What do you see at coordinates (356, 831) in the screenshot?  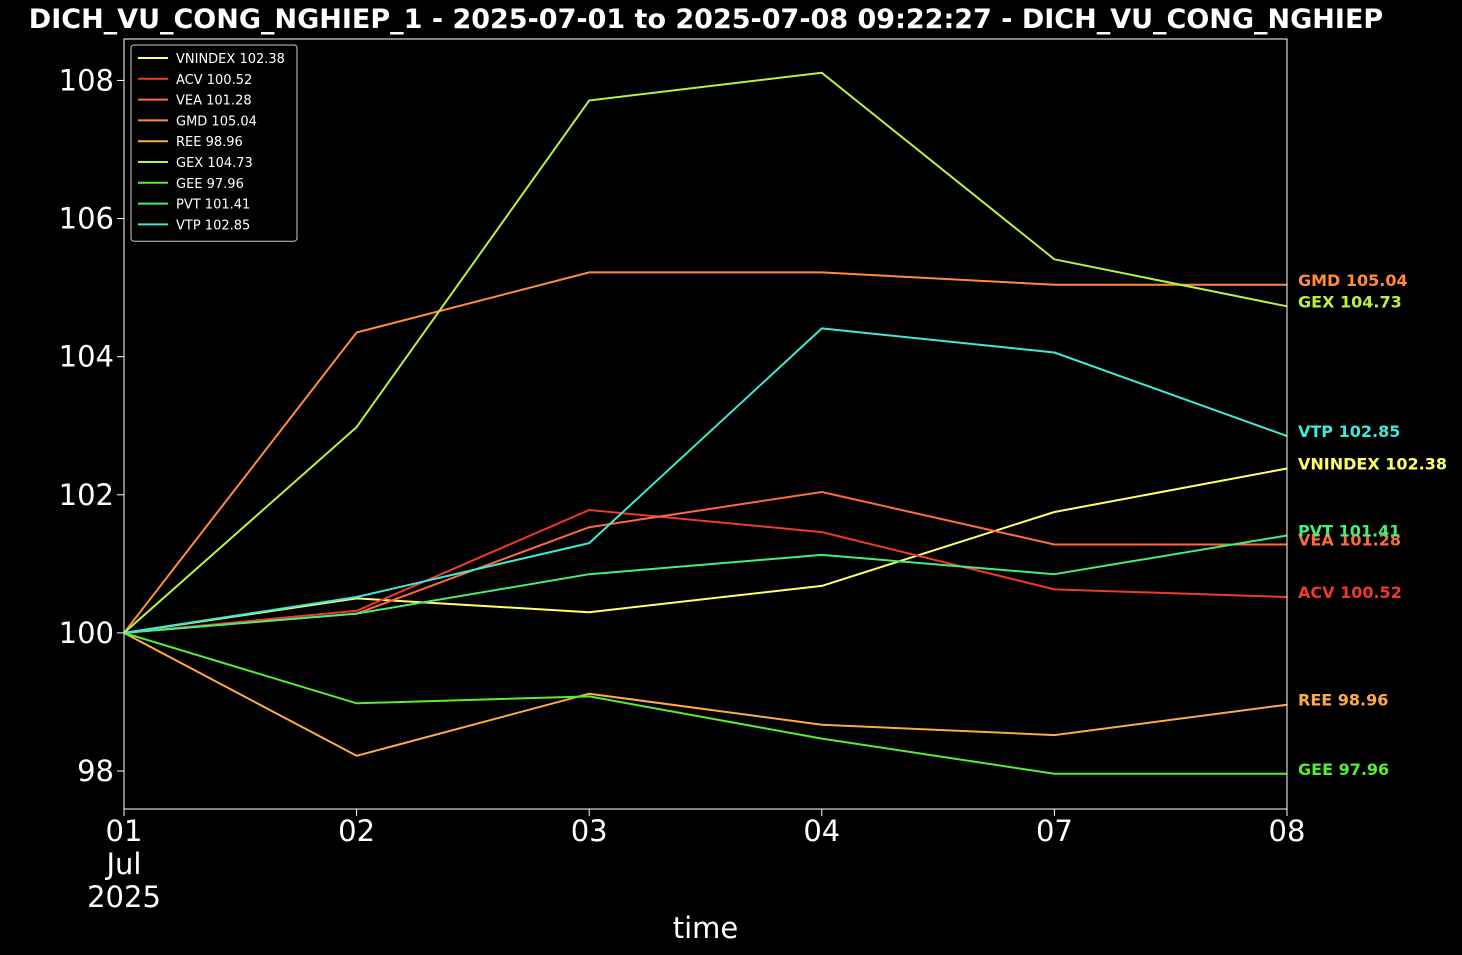 I see `x-tick-label: 02` at bounding box center [356, 831].